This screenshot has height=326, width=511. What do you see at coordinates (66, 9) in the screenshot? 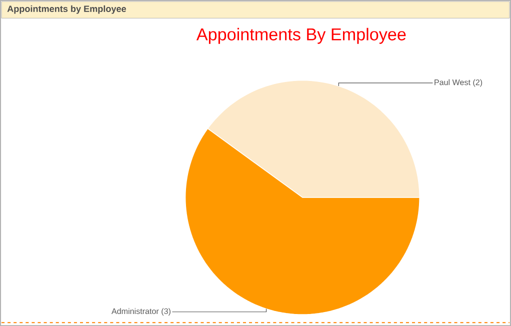
I see `text: Appointments by Employee` at bounding box center [66, 9].